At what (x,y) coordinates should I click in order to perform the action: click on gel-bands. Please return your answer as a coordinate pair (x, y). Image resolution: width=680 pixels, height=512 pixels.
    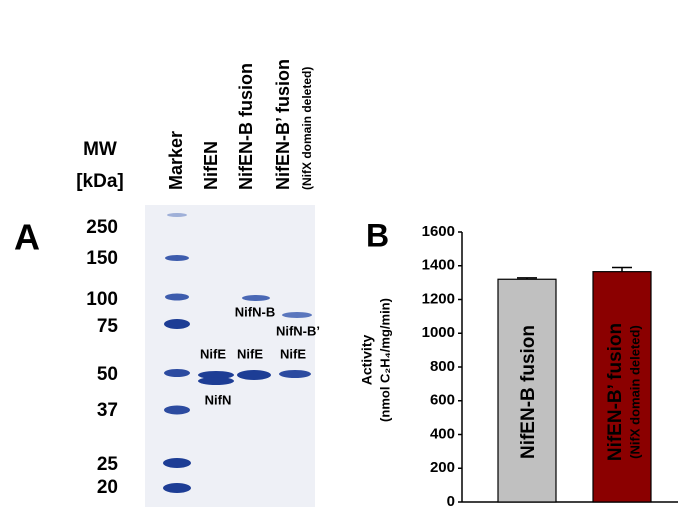
    Looking at the image, I should click on (237, 353).